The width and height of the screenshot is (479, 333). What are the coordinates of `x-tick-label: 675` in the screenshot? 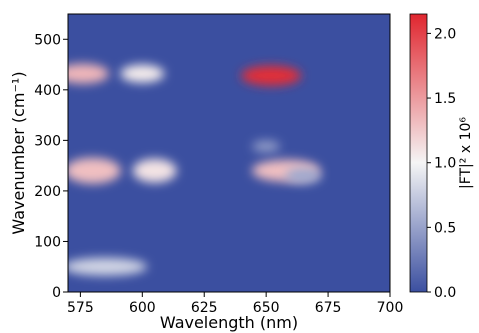 It's located at (328, 308).